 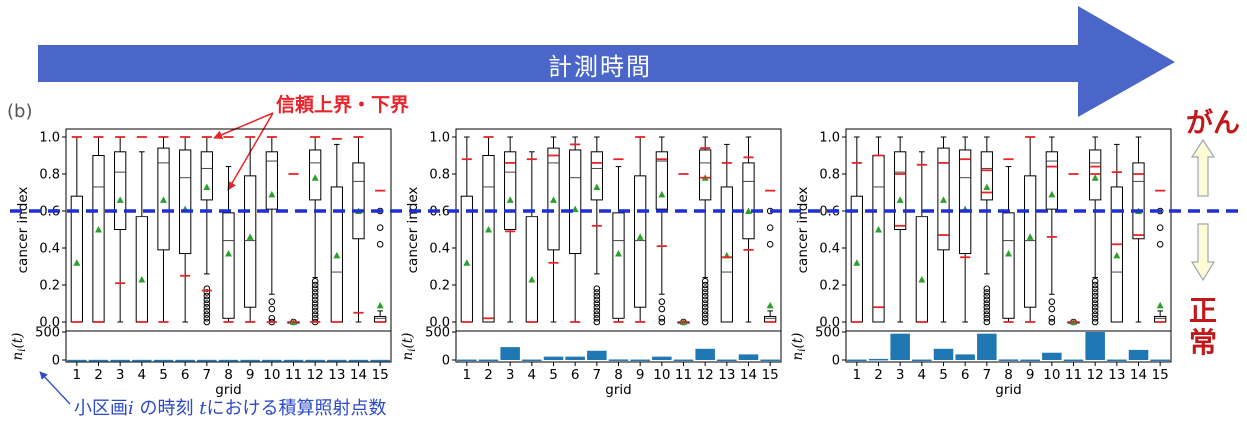 What do you see at coordinates (829, 138) in the screenshot?
I see `y-tick-label: 1.0` at bounding box center [829, 138].